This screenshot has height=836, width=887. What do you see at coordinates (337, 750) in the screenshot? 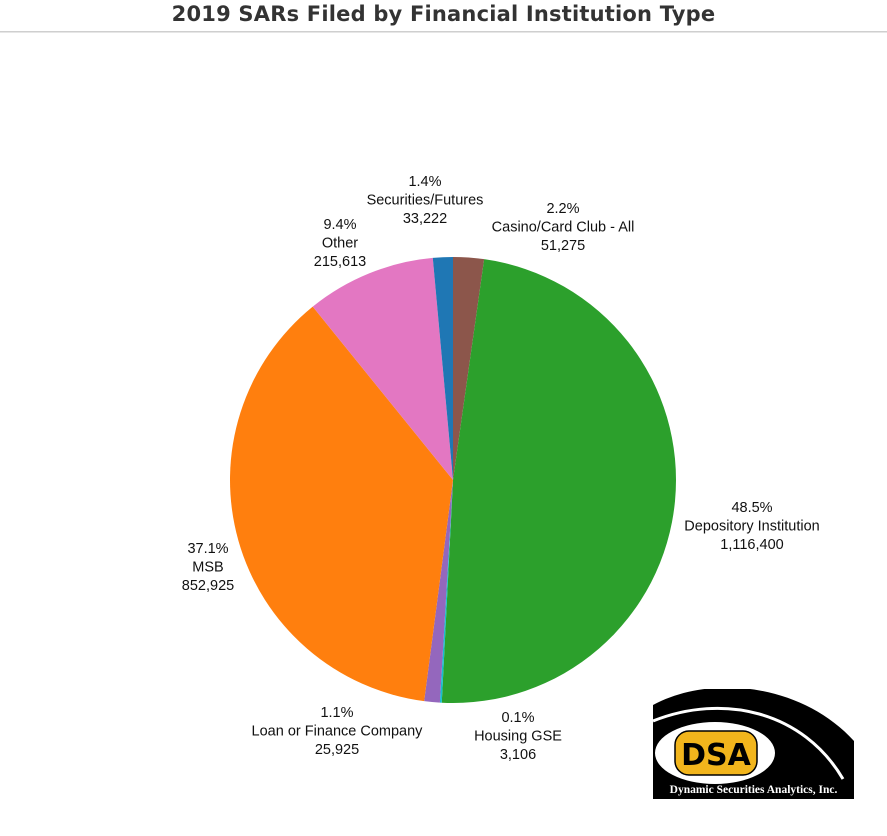
I see `slice-value: 25,925` at bounding box center [337, 750].